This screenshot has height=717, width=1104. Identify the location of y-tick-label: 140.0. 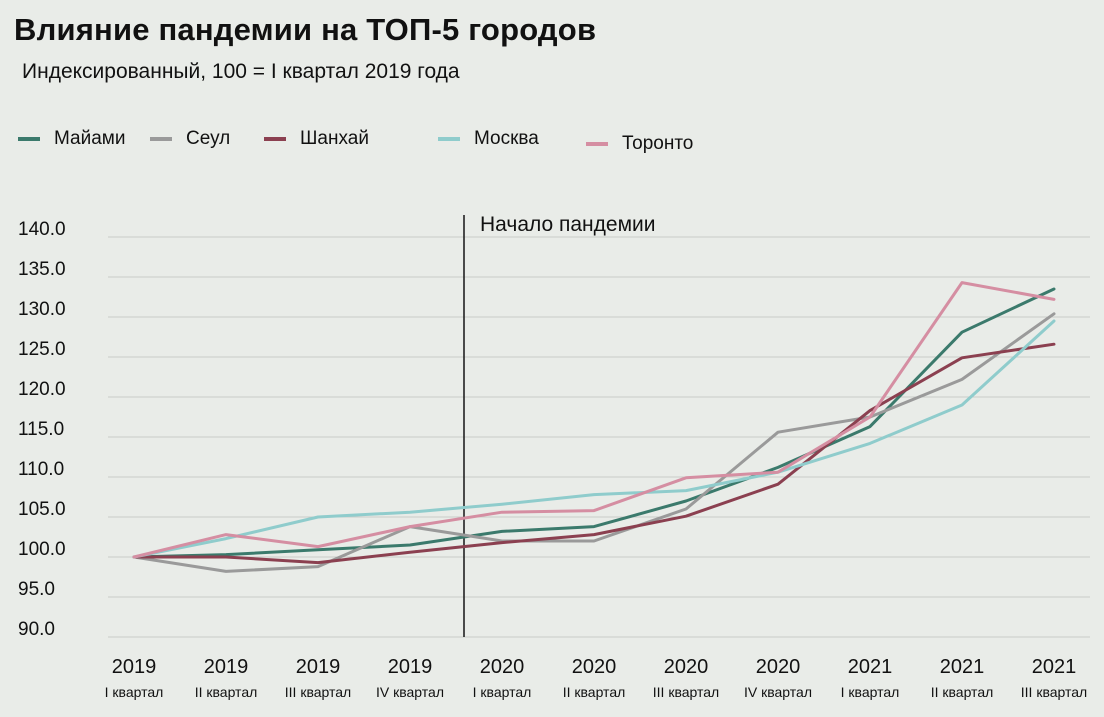
(42, 229).